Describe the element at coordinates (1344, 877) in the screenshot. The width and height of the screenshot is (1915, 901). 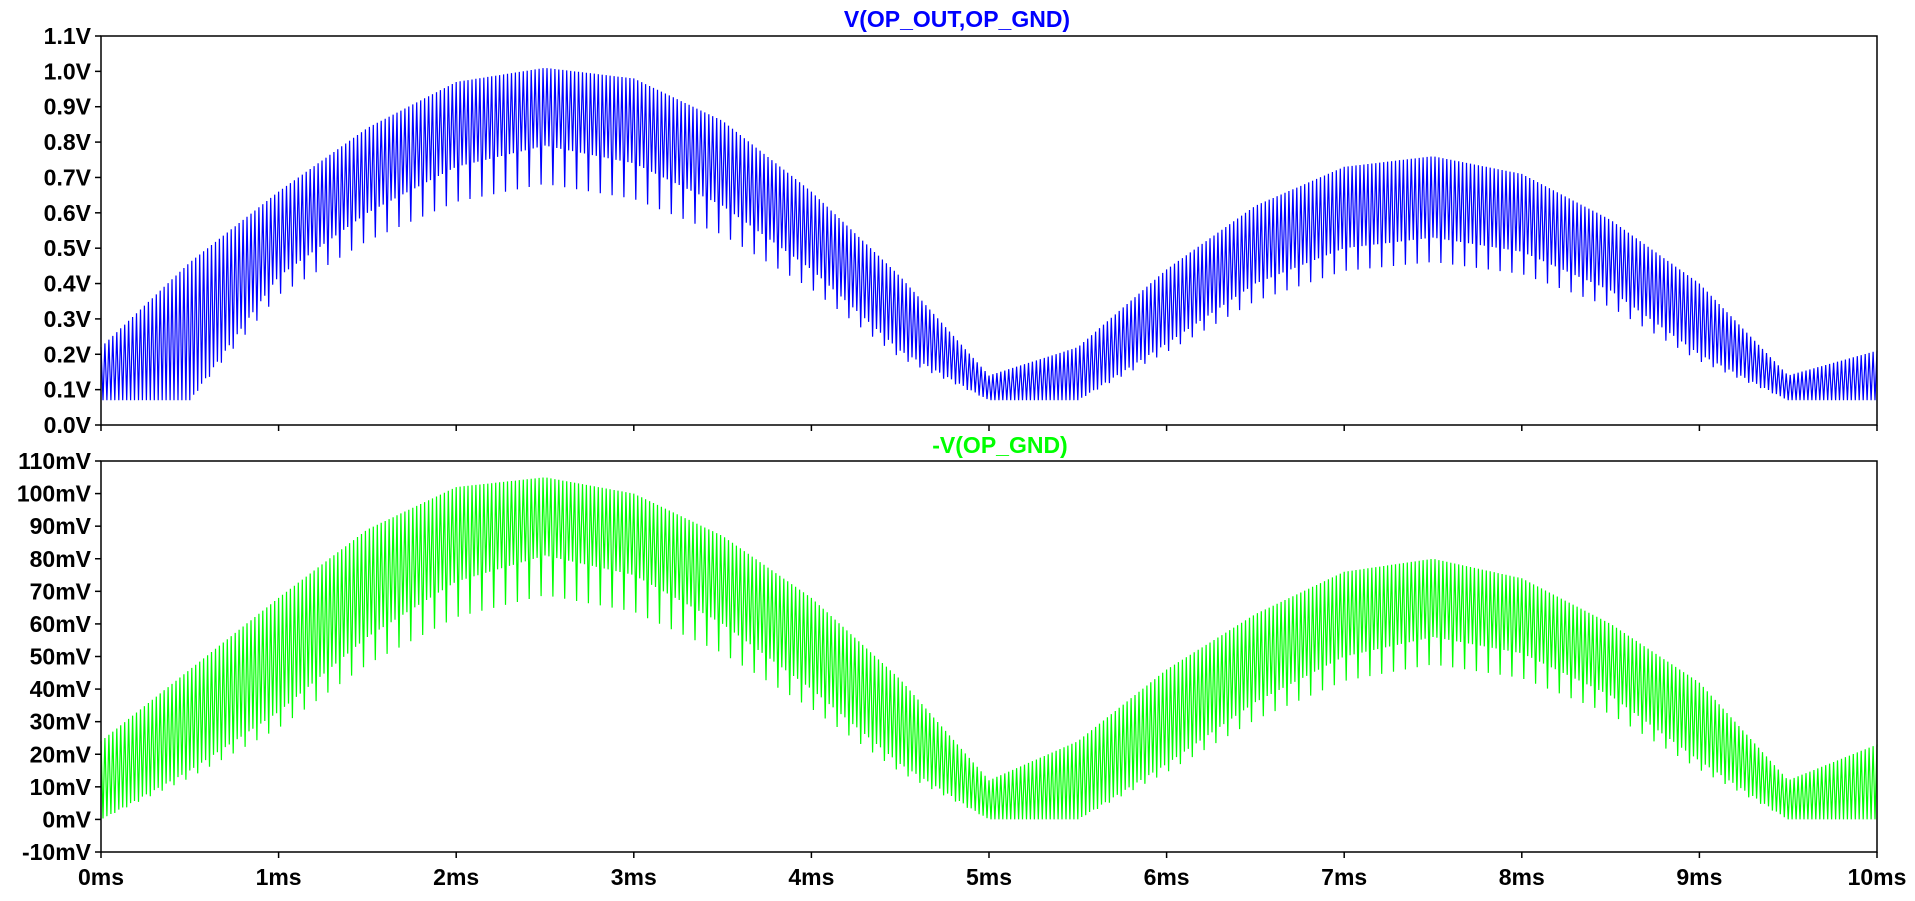
I see `x-tick-label: 7ms` at that location.